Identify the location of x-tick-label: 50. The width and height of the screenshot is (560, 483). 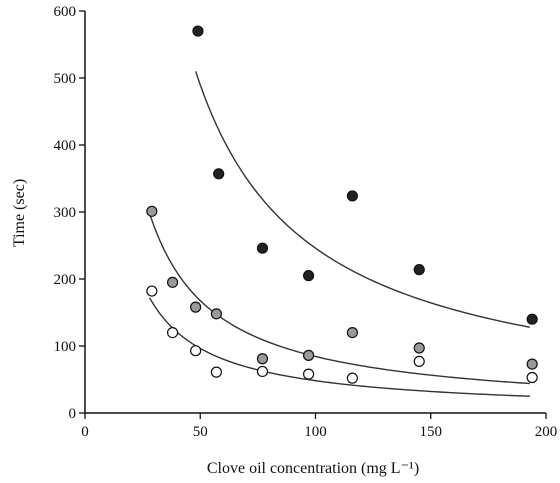
(200, 432).